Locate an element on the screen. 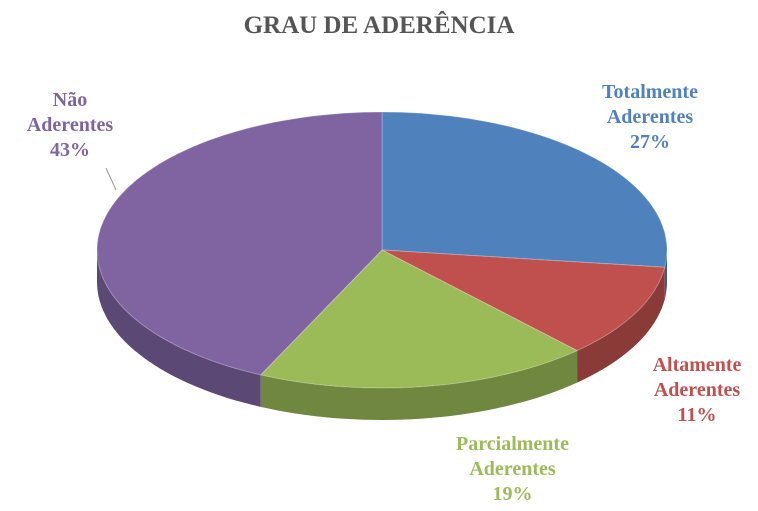  data-label: Altamente Aderentes 11% is located at coordinates (695, 390).